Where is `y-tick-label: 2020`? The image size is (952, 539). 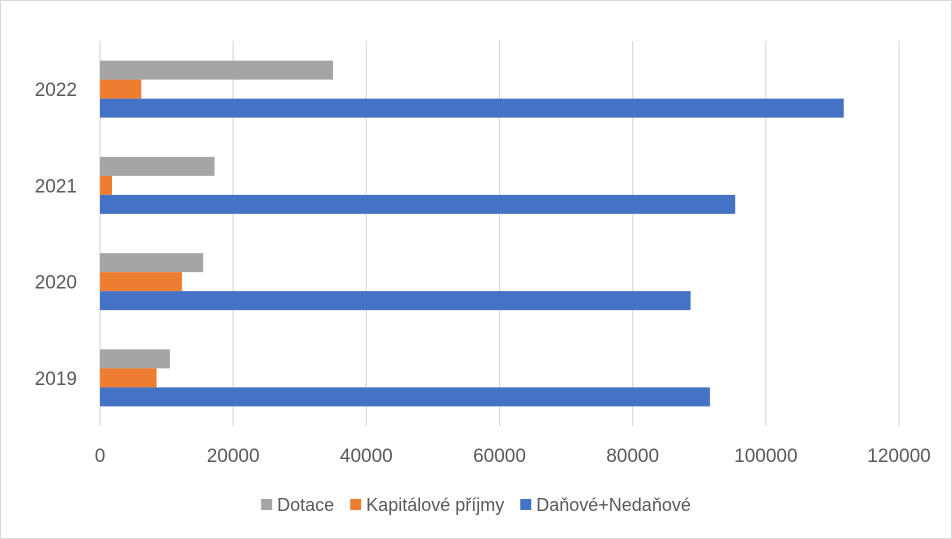
y-tick-label: 2020 is located at coordinates (56, 283).